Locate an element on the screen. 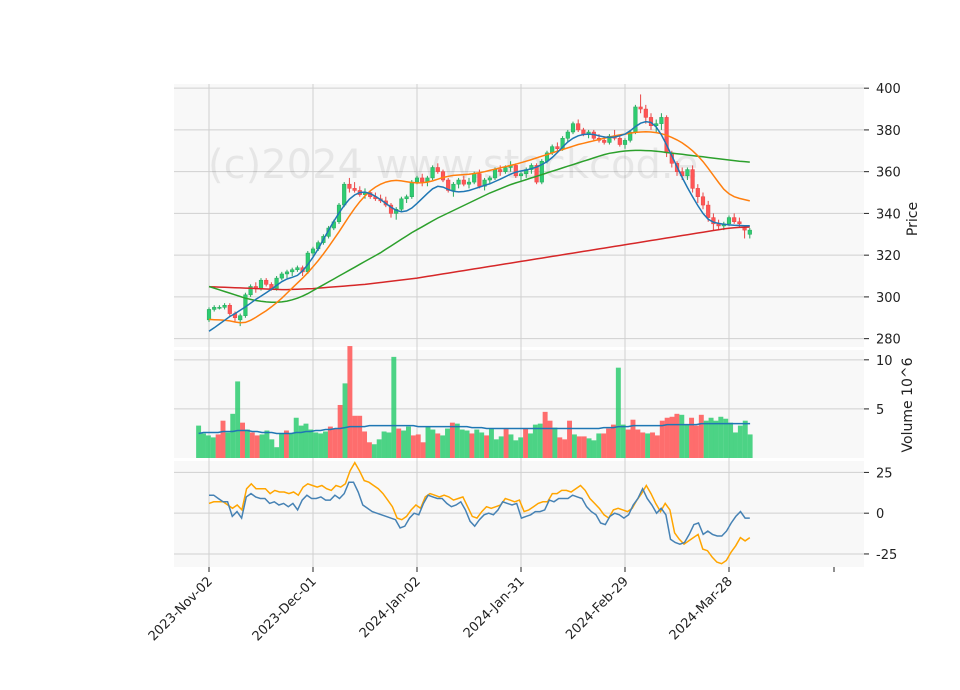 This screenshot has width=960, height=690. price-y-tick-label: 320 is located at coordinates (888, 256).